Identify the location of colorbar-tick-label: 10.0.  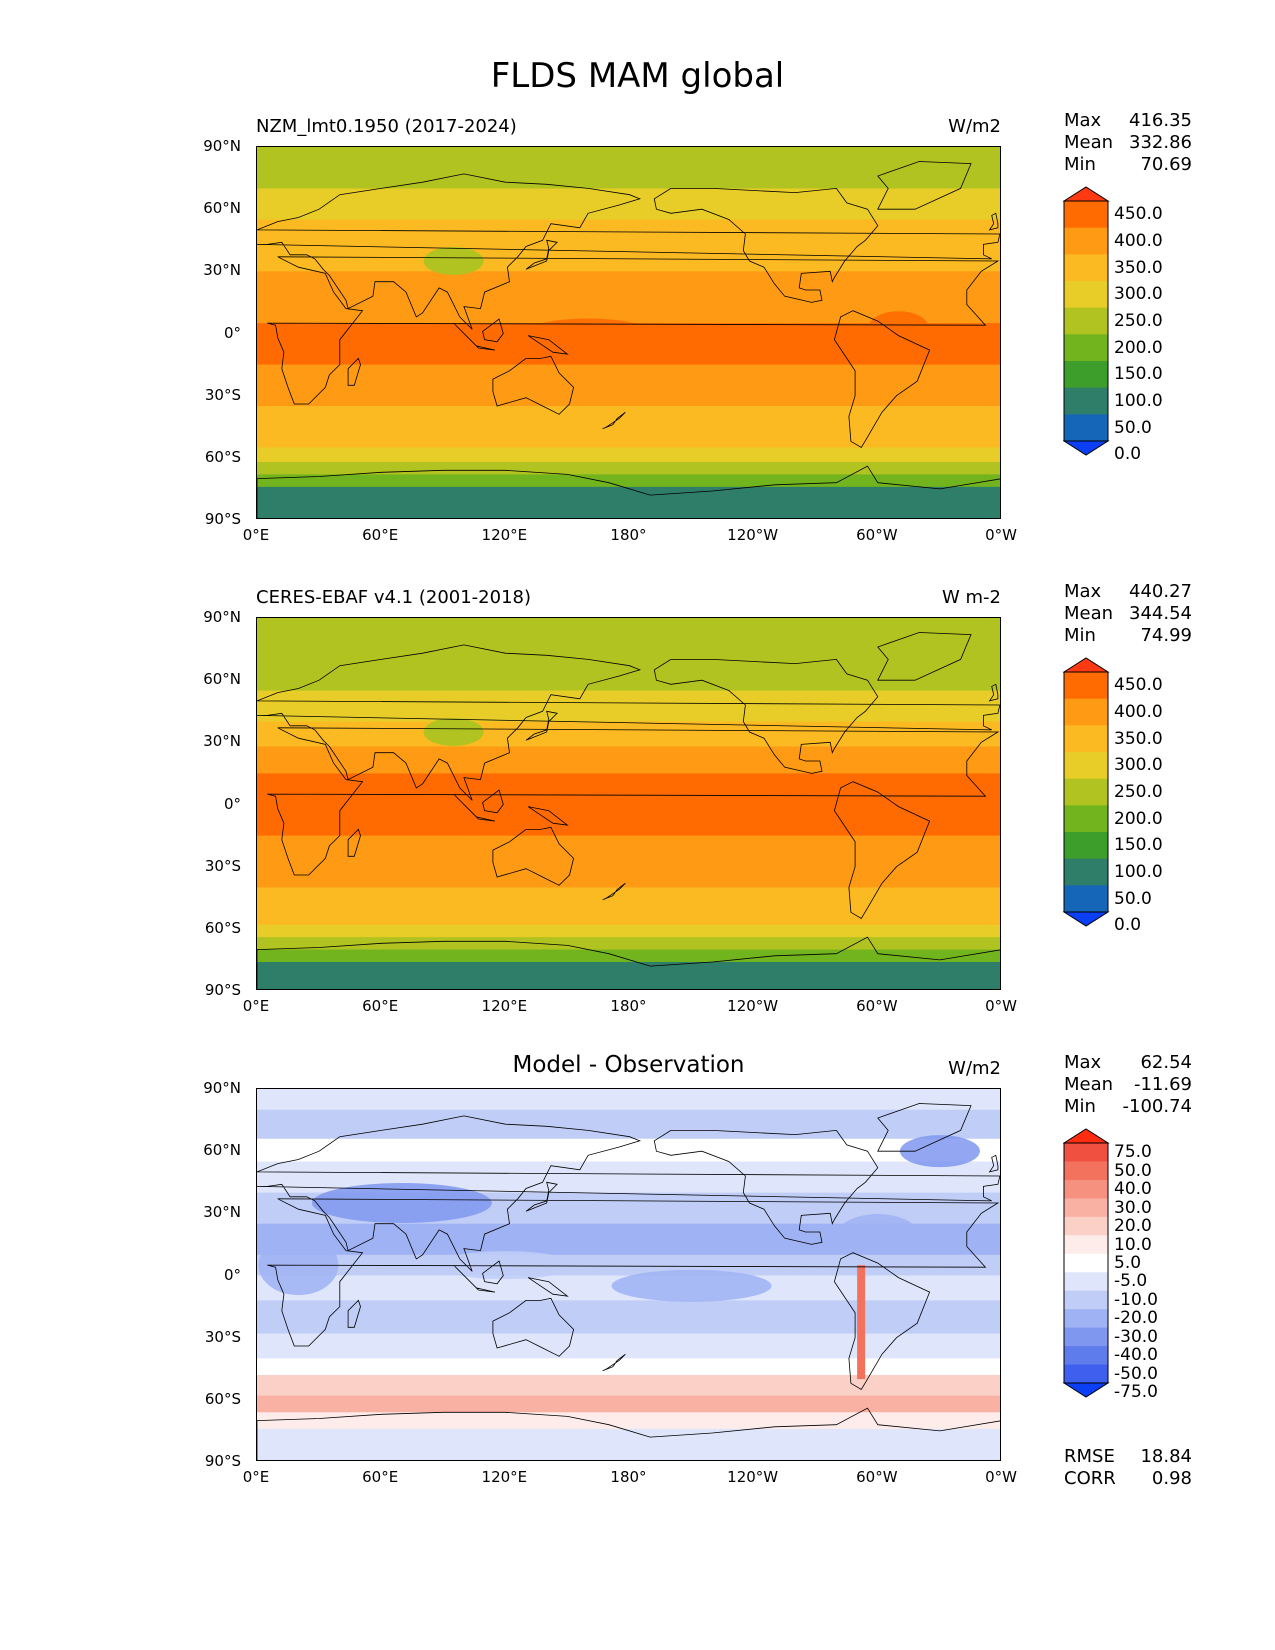
(1133, 1244).